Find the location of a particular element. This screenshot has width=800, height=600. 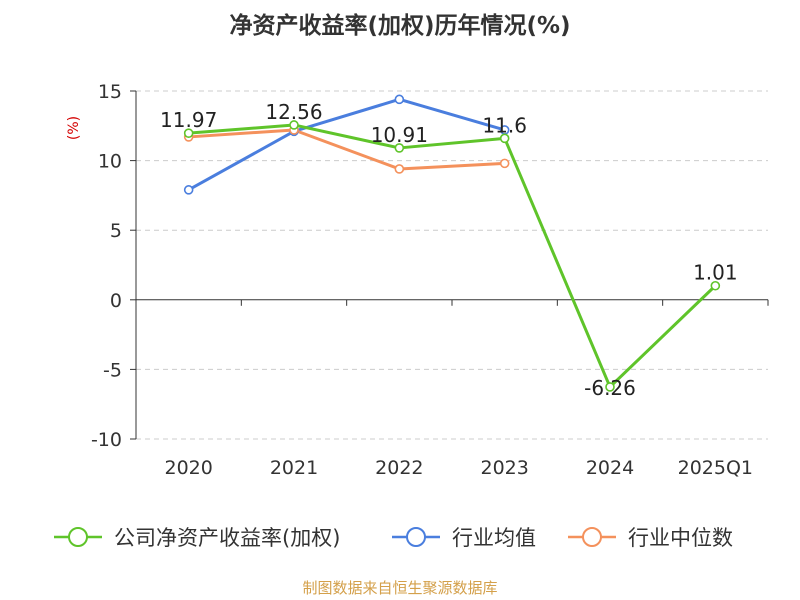

data-label: -6.26 is located at coordinates (610, 388).